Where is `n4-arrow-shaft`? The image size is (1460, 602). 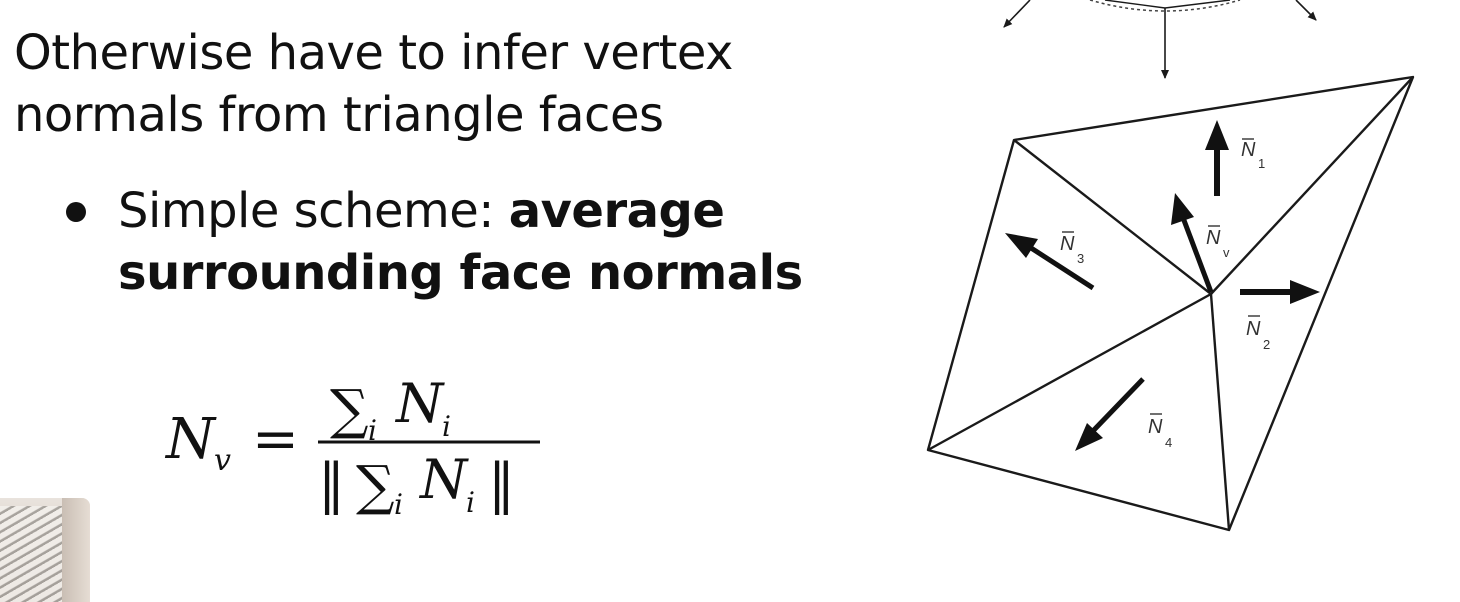 n4-arrow-shaft is located at coordinates (1117, 405).